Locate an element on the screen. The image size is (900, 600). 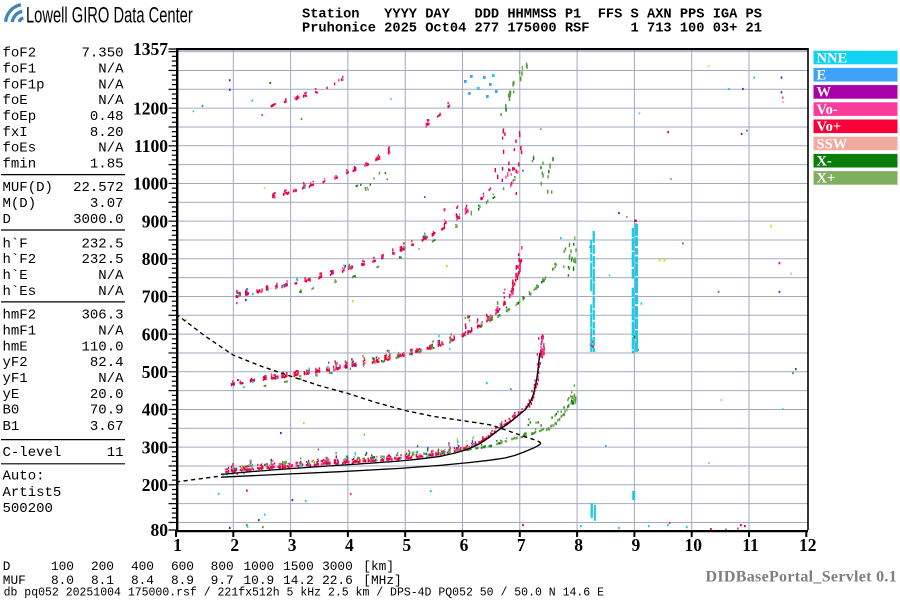
svg-text: 82.4 is located at coordinates (107, 363).